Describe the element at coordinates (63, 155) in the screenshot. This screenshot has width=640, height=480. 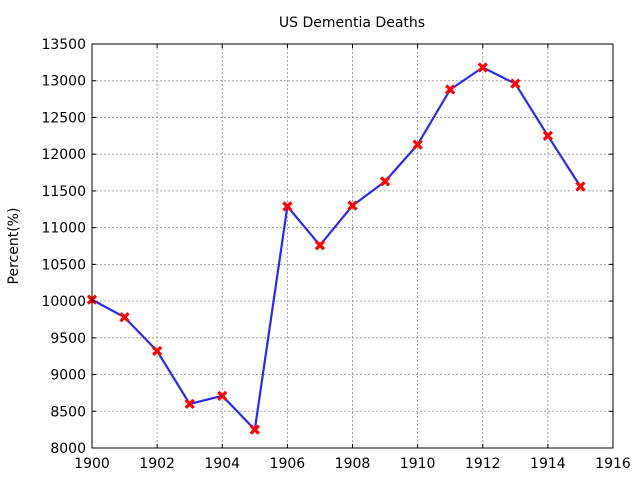
I see `y-tick-label: 12000` at that location.